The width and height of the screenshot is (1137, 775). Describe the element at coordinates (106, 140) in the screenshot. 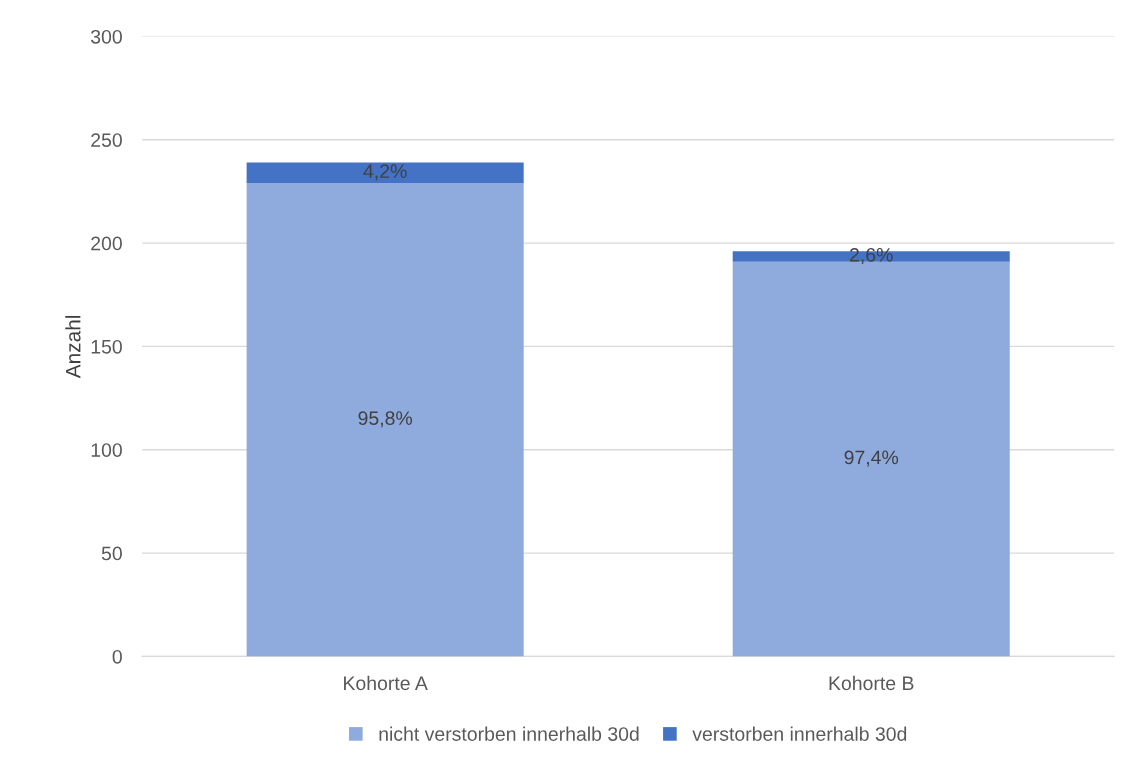

I see `y-tick-label: 250` at that location.